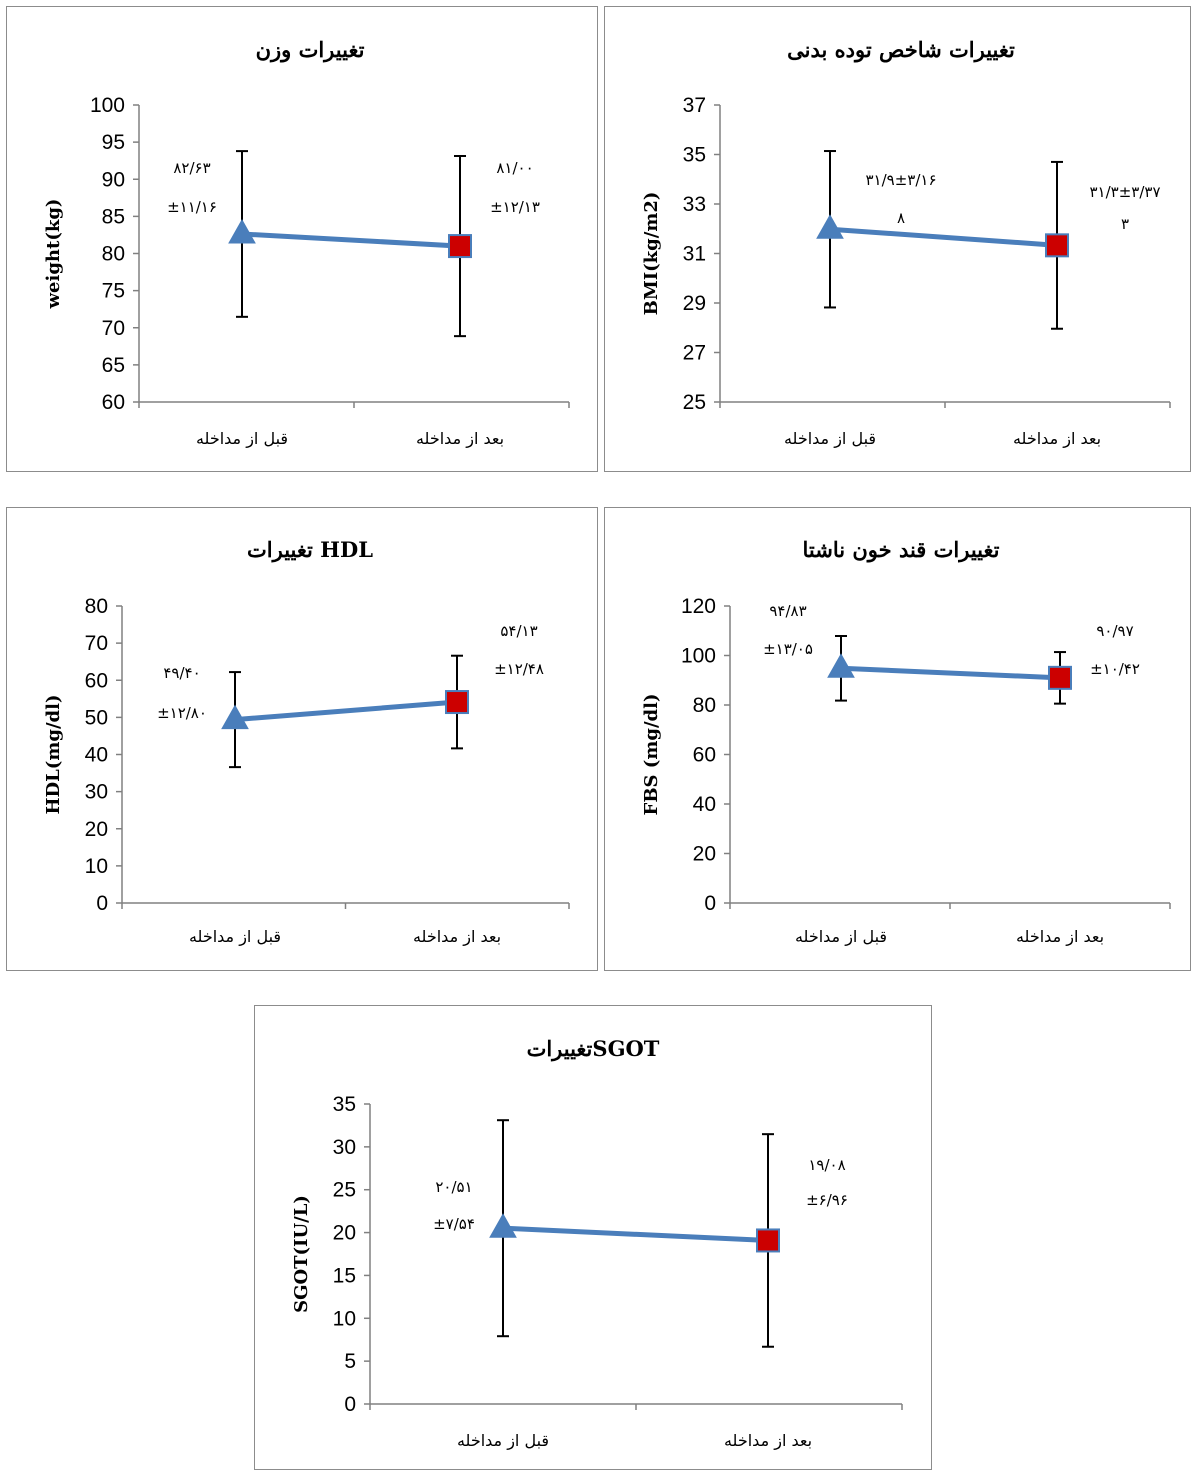 This screenshot has height=1476, width=1191. What do you see at coordinates (694, 105) in the screenshot?
I see `y-tick-label: 37` at bounding box center [694, 105].